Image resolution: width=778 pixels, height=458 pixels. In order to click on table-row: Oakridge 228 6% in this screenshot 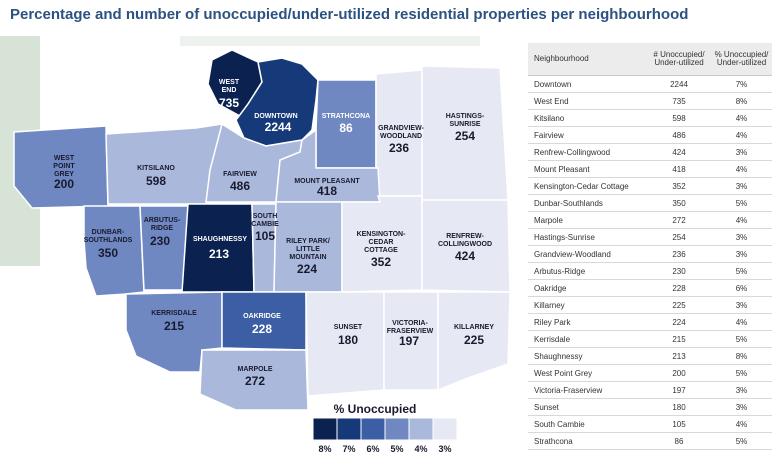, I will do `click(650, 288)`.